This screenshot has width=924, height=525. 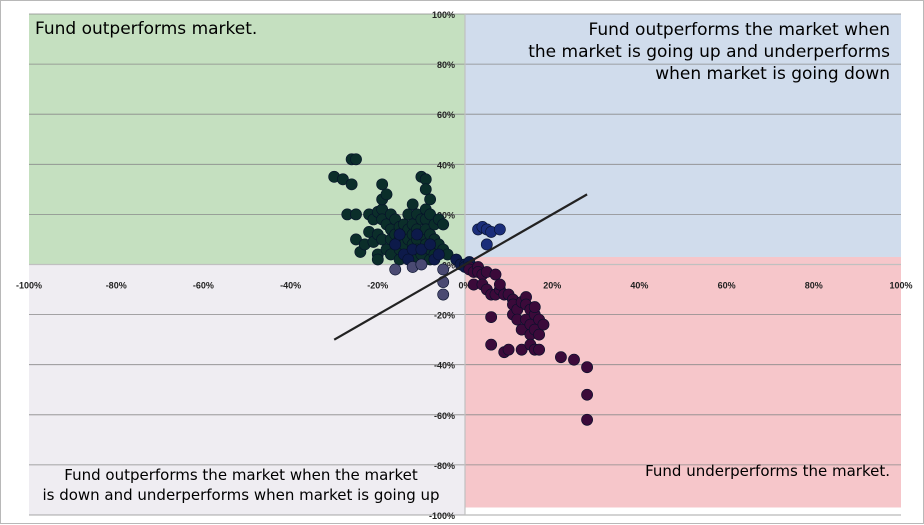 What do you see at coordinates (444, 466) in the screenshot?
I see `y-tick-label: -80%` at bounding box center [444, 466].